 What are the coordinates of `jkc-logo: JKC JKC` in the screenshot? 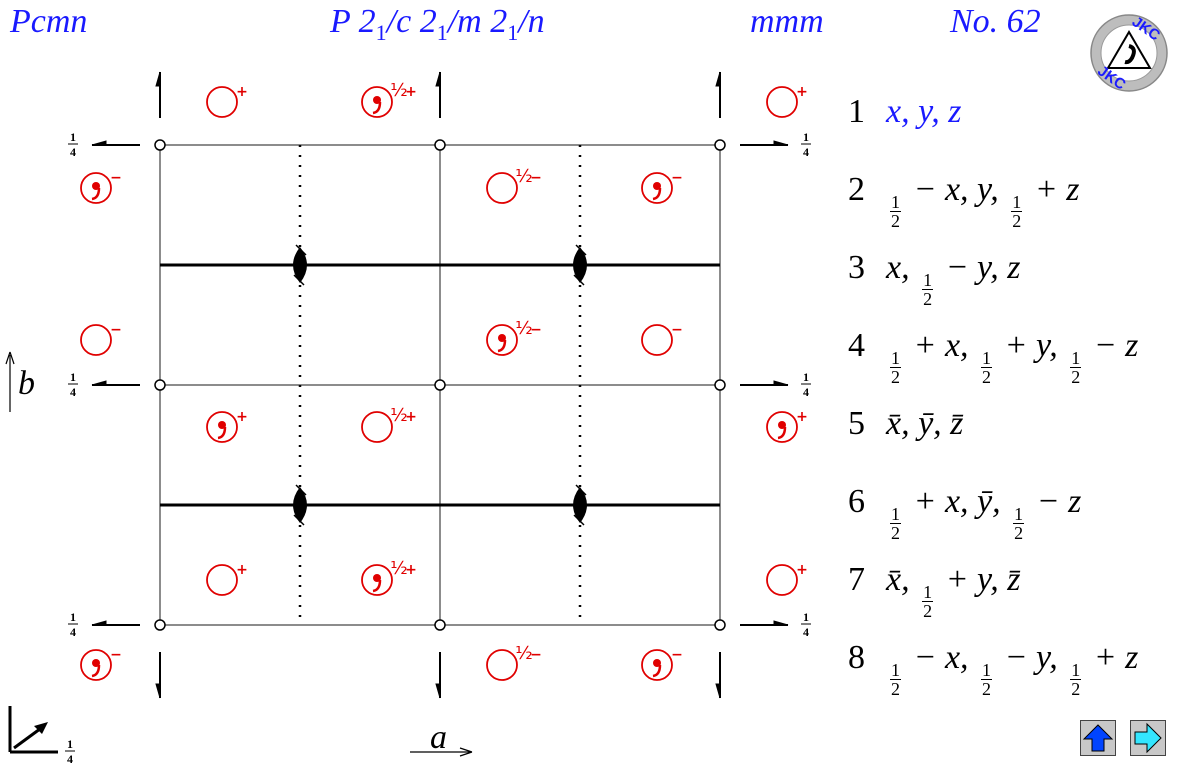 It's located at (1129, 53).